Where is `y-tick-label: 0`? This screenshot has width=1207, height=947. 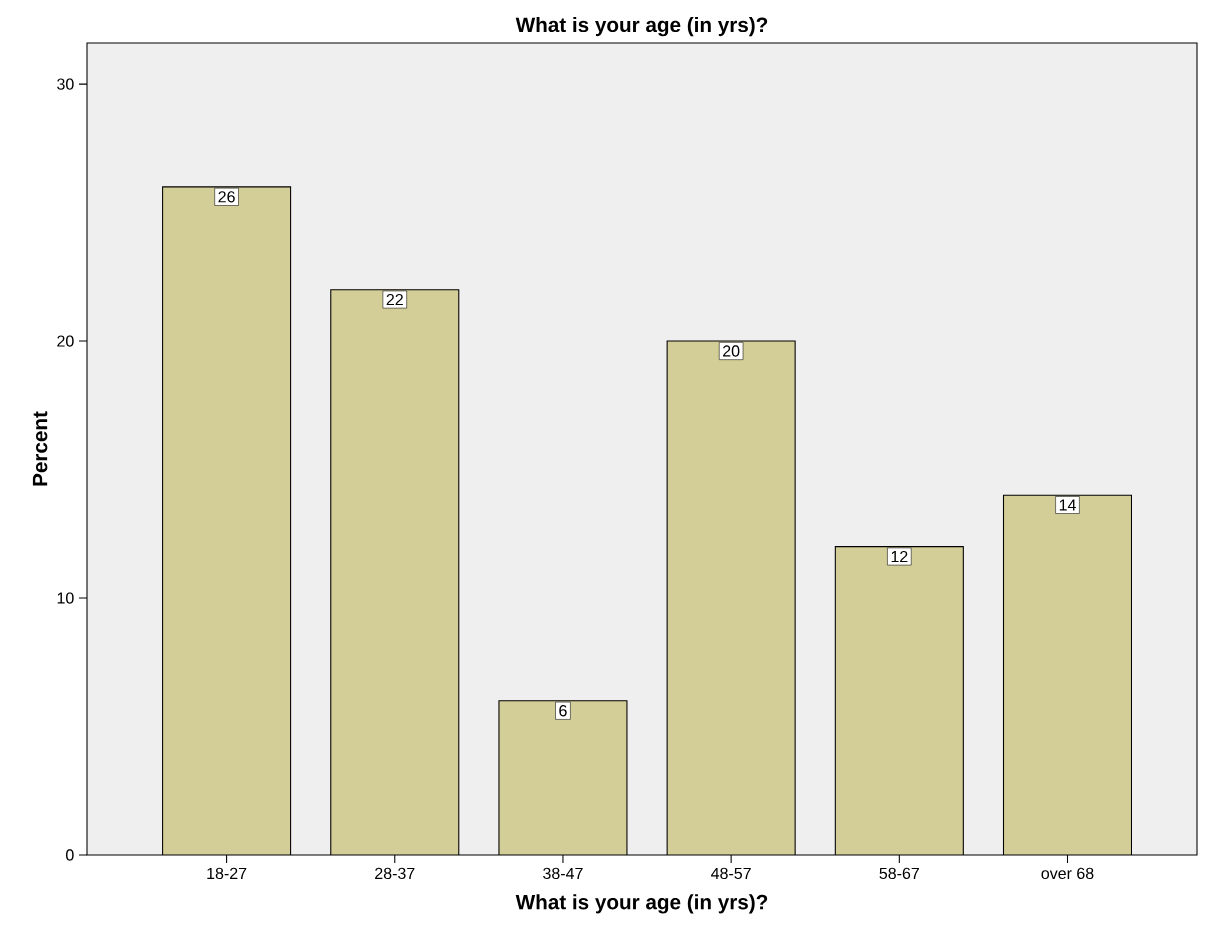
y-tick-label: 0 is located at coordinates (70, 855).